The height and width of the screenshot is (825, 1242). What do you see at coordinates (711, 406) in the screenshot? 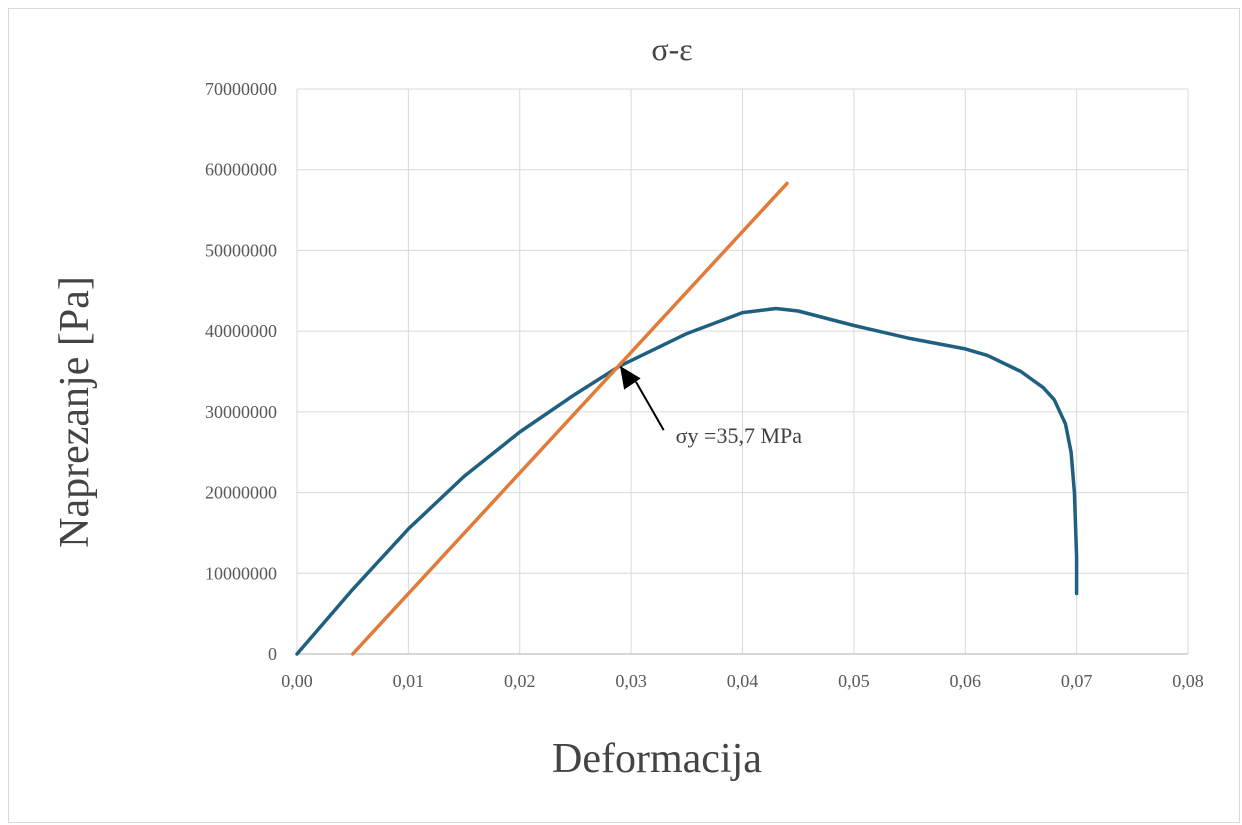
I see `annotation: σy =35,7 MPa` at bounding box center [711, 406].